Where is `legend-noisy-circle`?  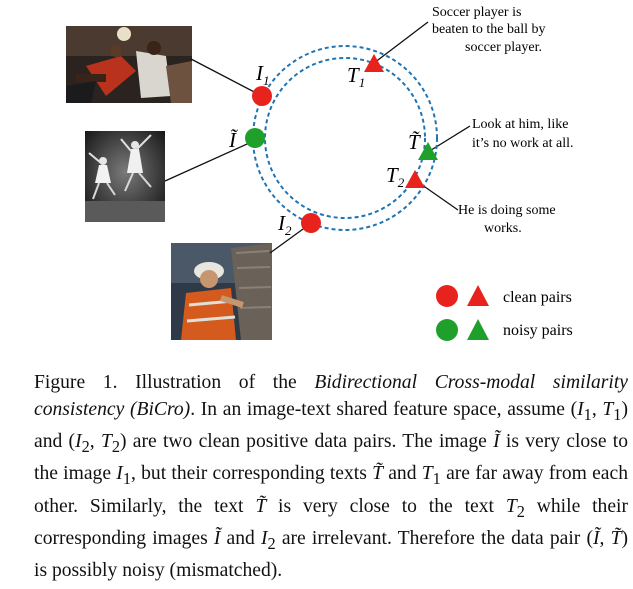
legend-noisy-circle is located at coordinates (447, 330).